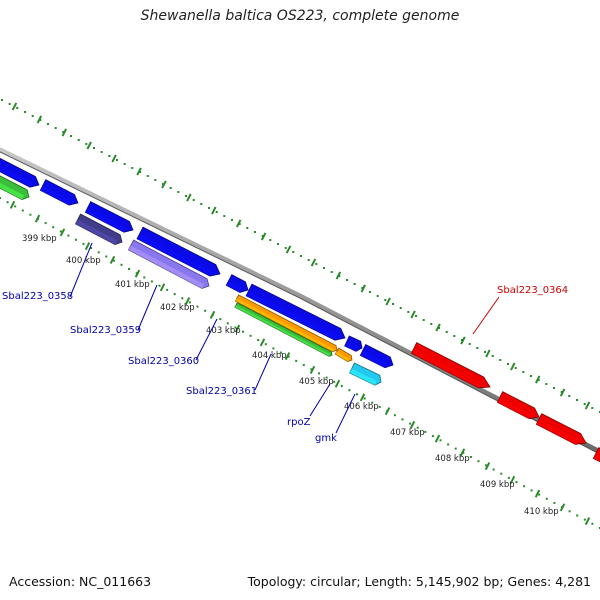 The image size is (600, 600). I want to click on ruler-label: 402 kbp, so click(177, 308).